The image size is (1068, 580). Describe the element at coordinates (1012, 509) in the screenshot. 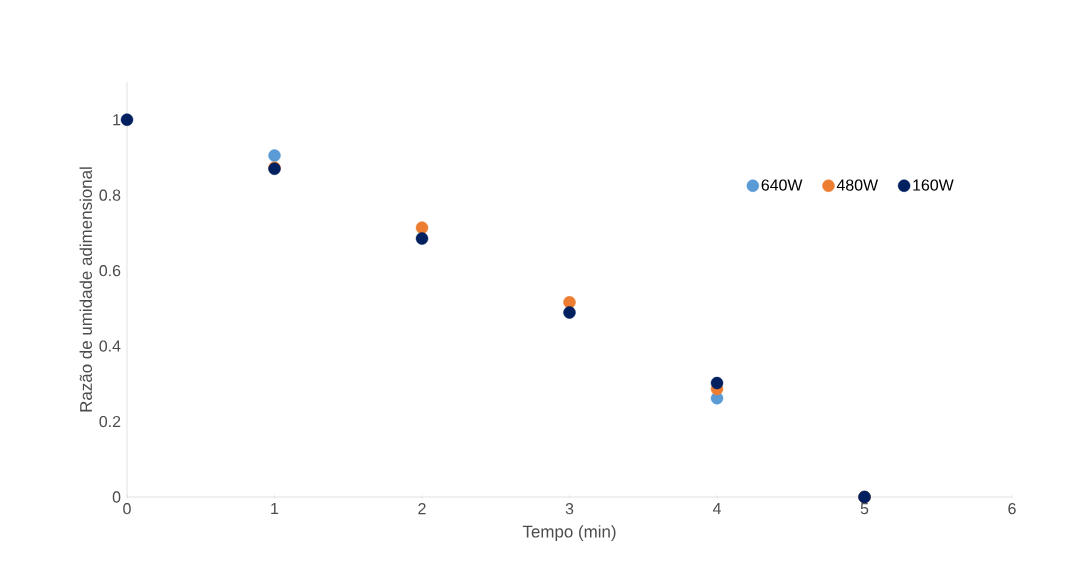

I see `x-tick-label: 6` at that location.